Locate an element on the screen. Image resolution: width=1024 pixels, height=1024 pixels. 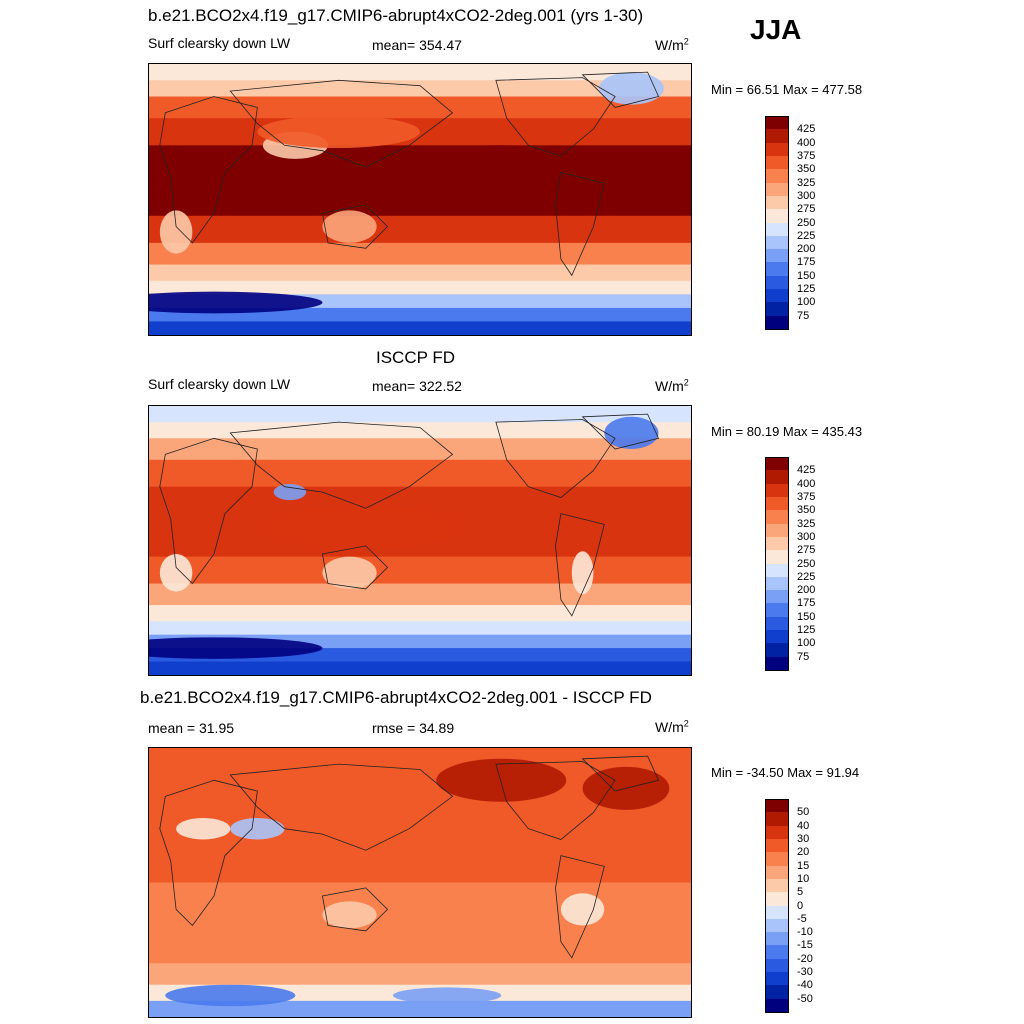
colorbar-tick-label: 40 is located at coordinates (803, 826).